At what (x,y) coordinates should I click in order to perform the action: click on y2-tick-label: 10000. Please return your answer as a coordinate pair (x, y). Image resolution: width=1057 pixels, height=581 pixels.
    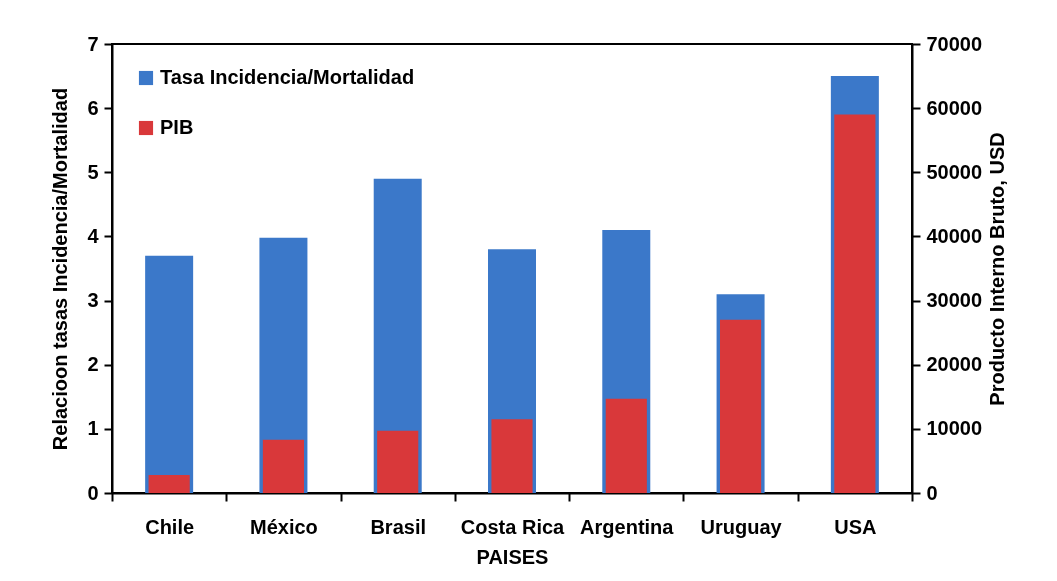
    Looking at the image, I should click on (954, 428).